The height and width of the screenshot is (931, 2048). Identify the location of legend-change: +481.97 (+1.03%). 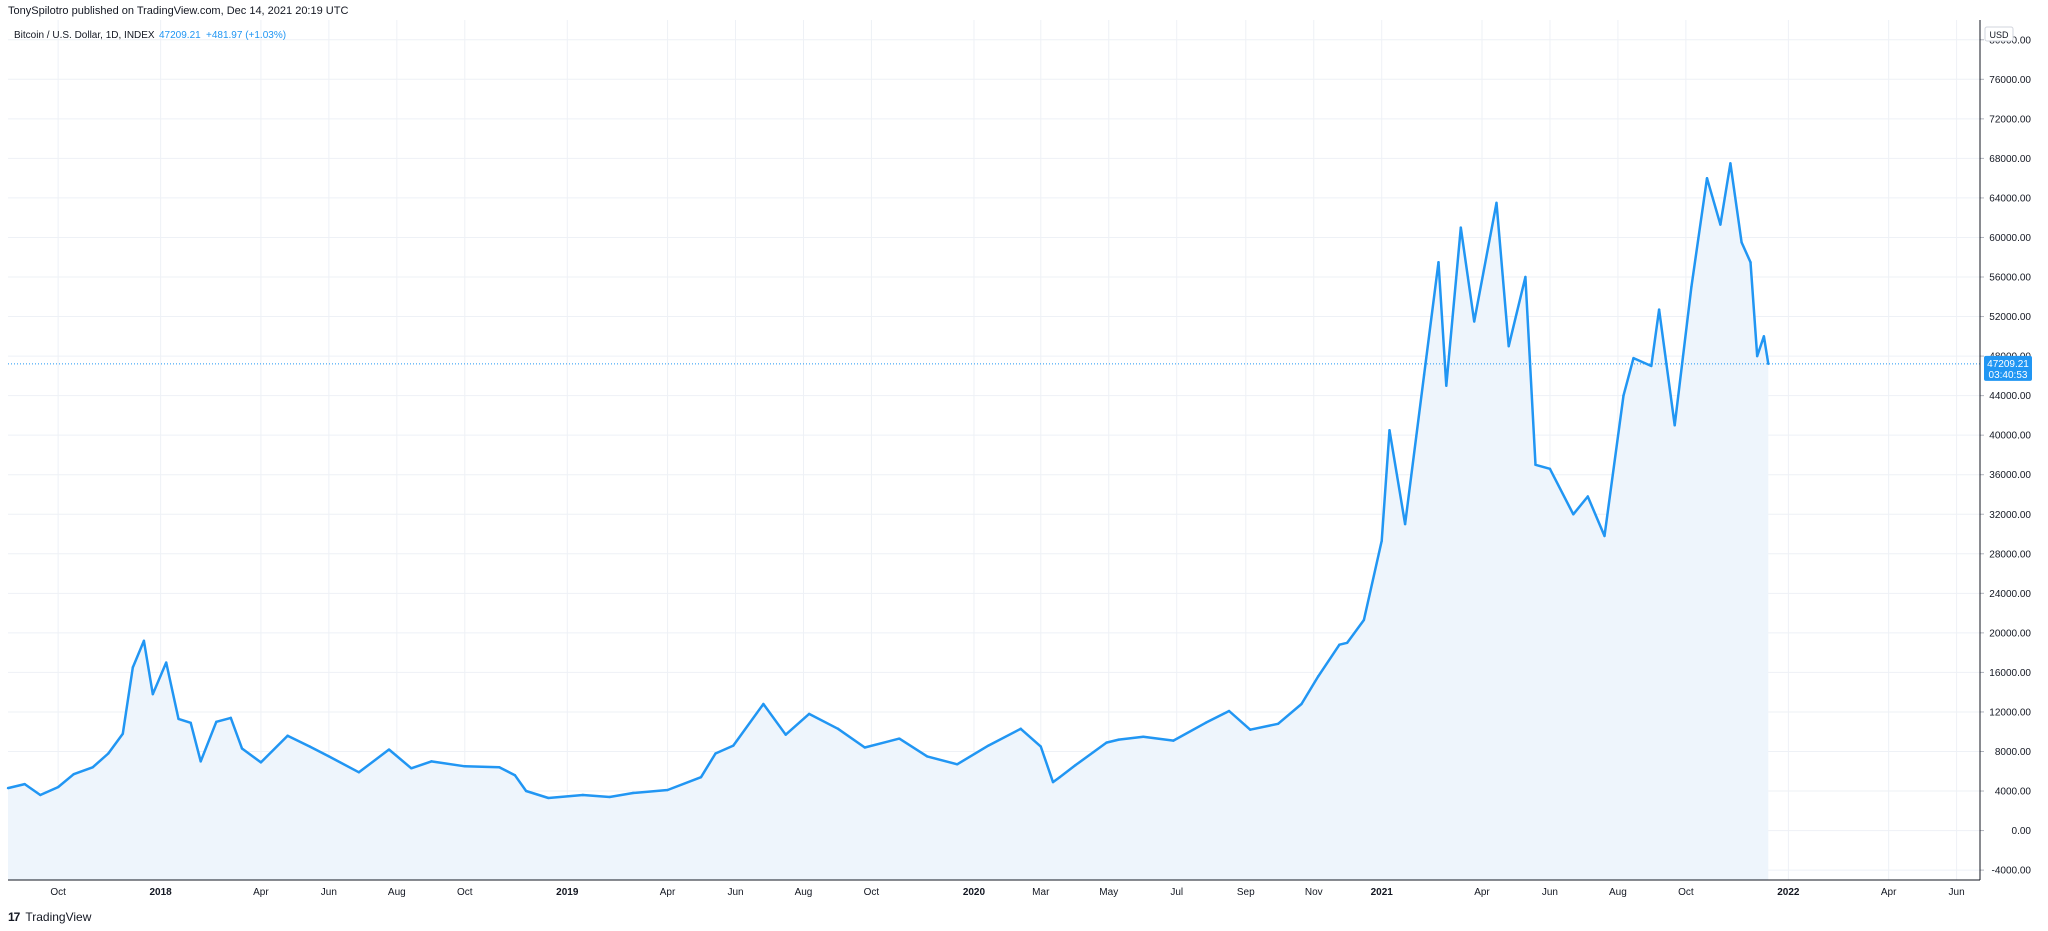
(246, 35).